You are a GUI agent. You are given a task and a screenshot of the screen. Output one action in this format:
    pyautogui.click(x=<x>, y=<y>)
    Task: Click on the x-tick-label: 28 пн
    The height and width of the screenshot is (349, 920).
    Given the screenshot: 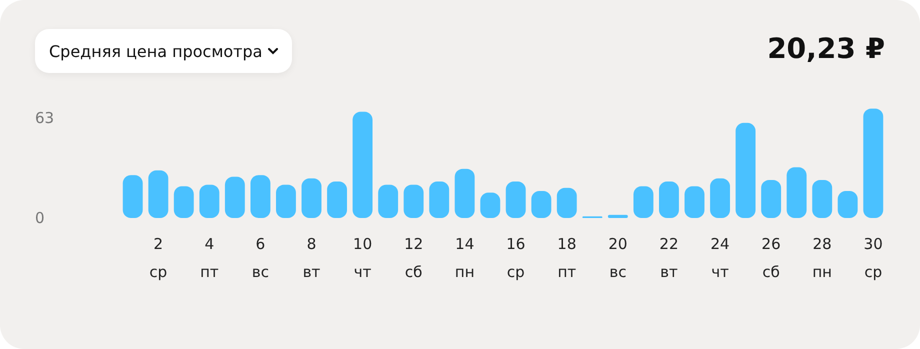 What is the action you would take?
    pyautogui.click(x=822, y=258)
    